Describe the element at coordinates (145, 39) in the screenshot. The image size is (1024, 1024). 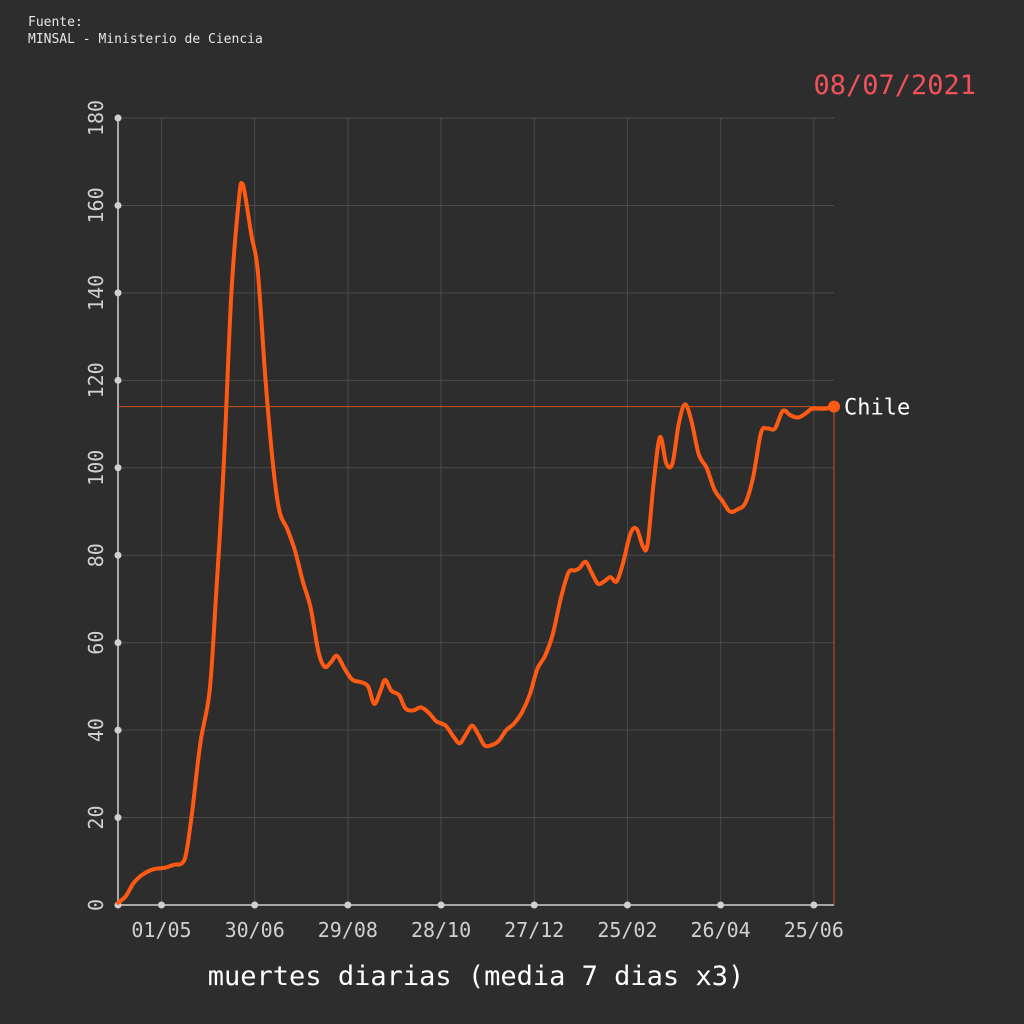
I see `source-text: MINSAL - Ministerio de Ciencia` at that location.